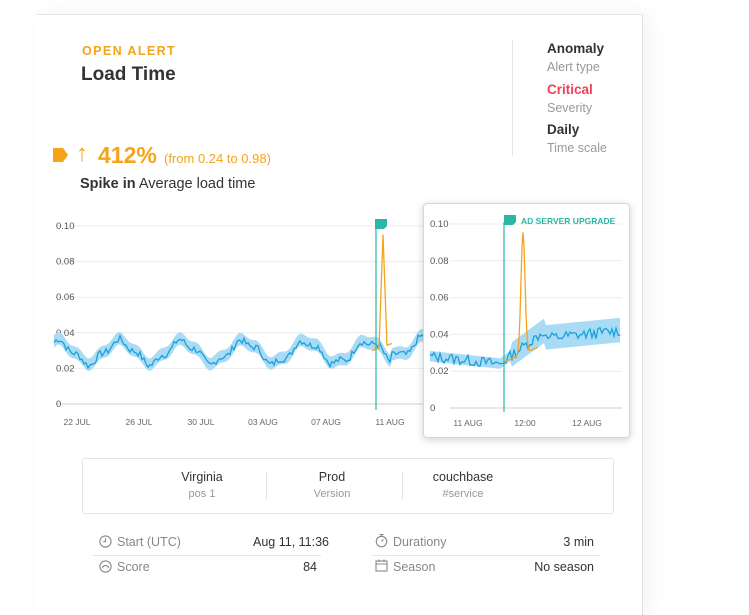 This screenshot has width=749, height=615. I want to click on main-chart-anomaly-line, so click(382, 293).